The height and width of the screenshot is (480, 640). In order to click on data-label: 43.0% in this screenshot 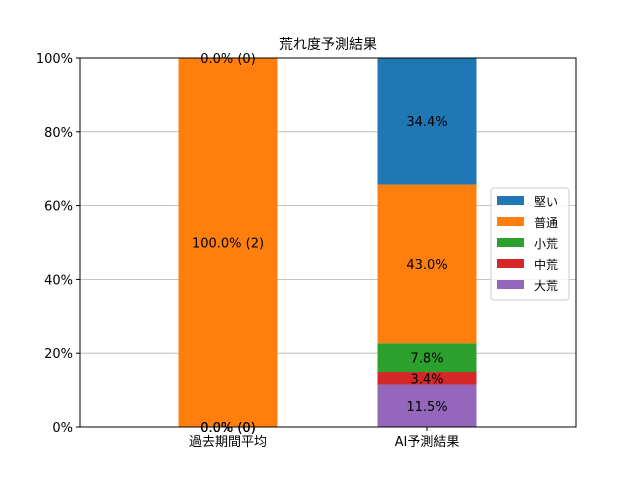, I will do `click(426, 265)`.